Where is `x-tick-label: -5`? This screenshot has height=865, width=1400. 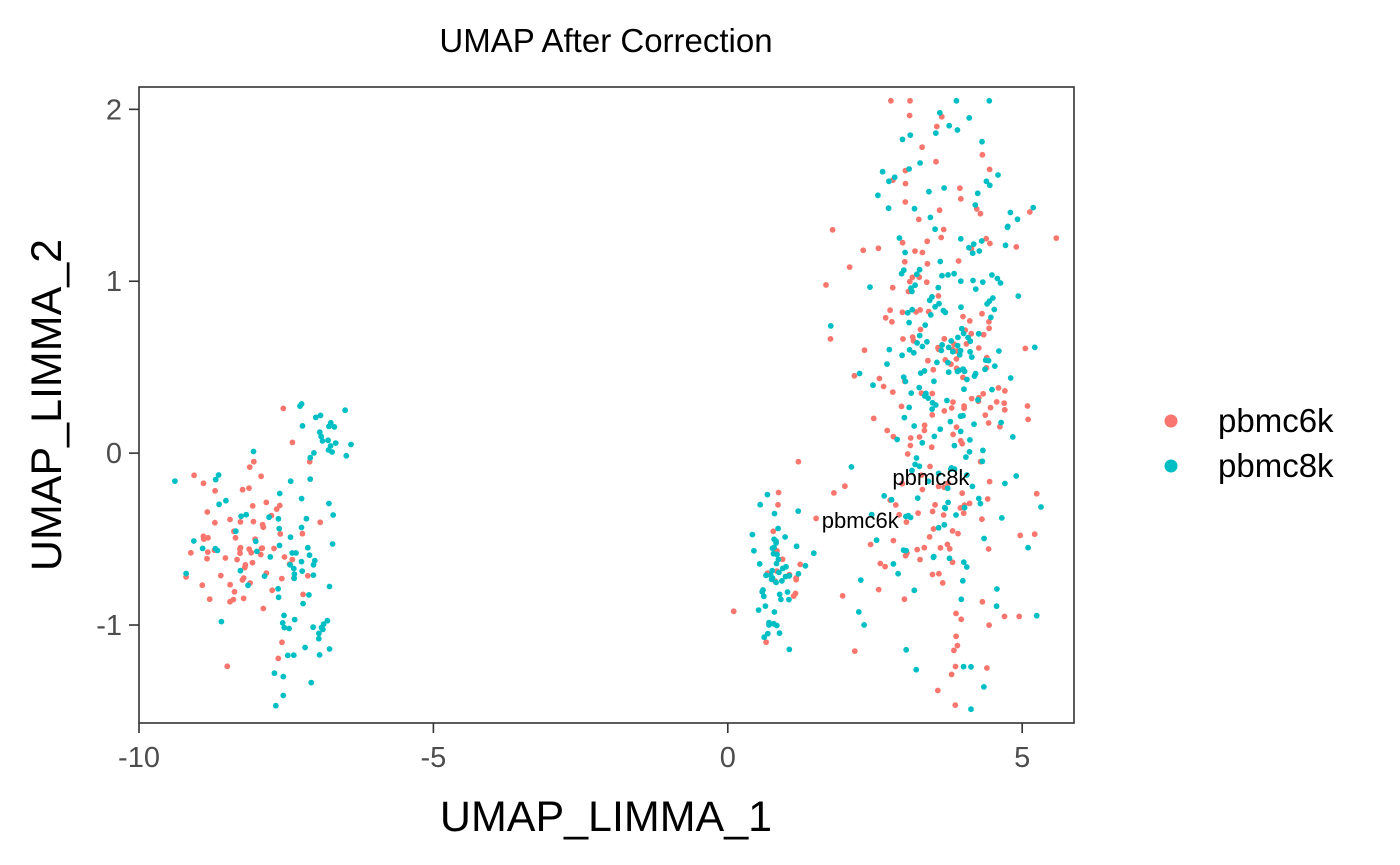
x-tick-label: -5 is located at coordinates (433, 758).